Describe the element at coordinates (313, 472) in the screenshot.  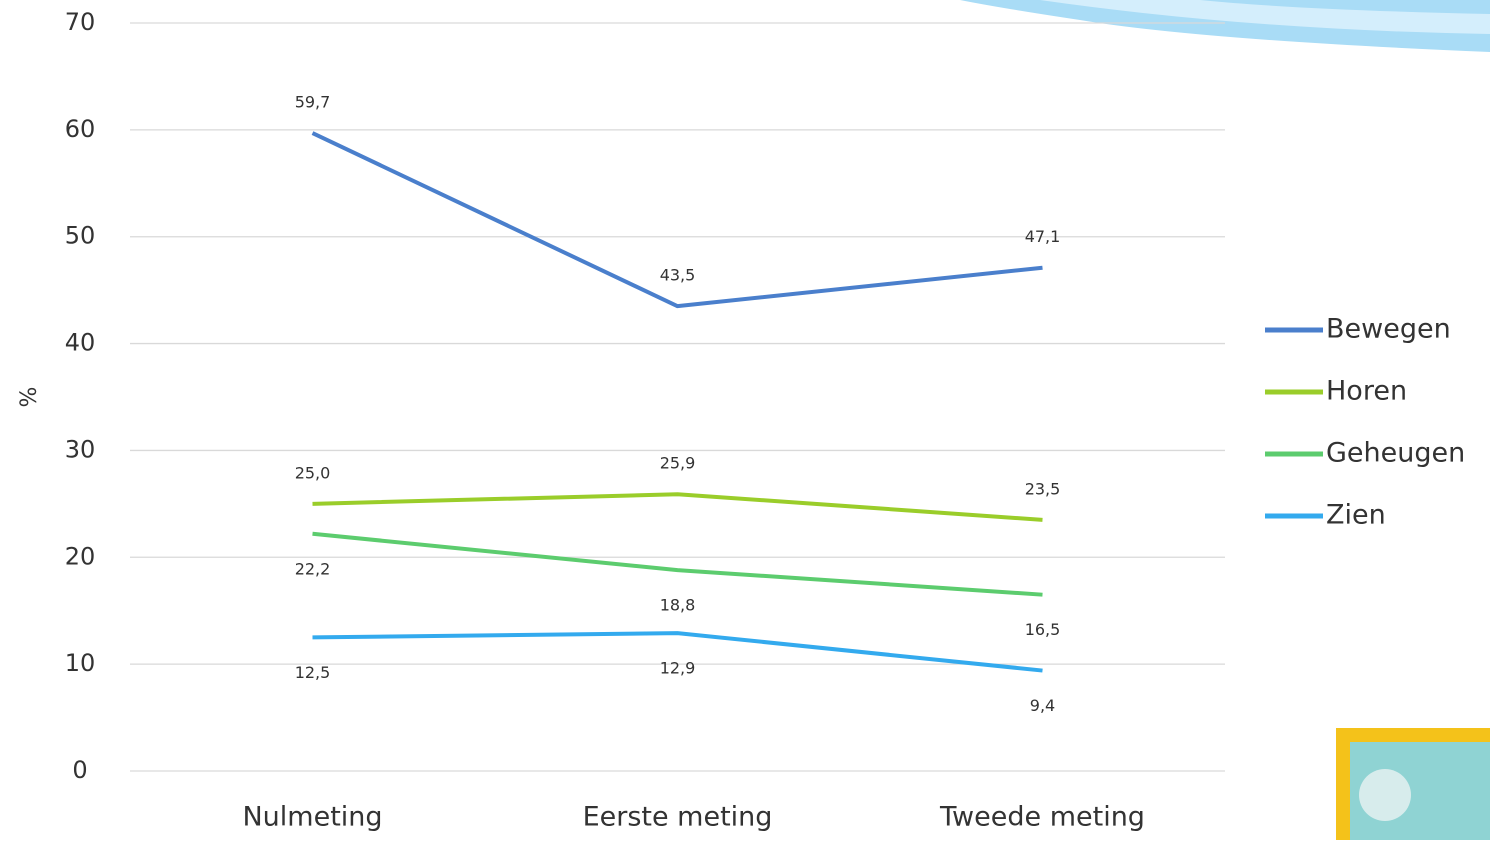
I see `data-label: 25,0` at that location.